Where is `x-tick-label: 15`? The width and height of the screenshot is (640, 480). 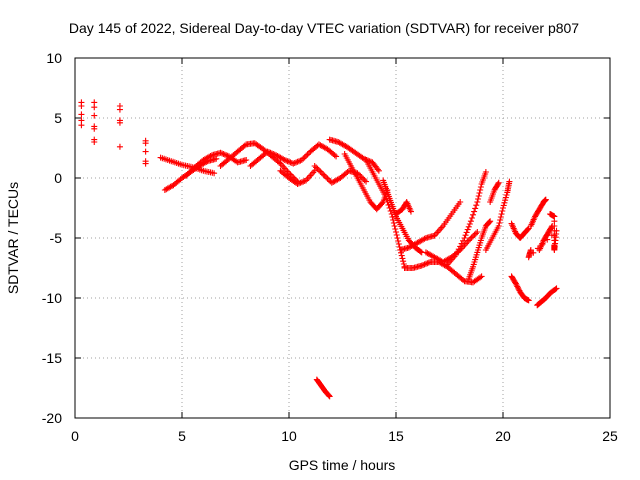 x-tick-label: 15 is located at coordinates (396, 436).